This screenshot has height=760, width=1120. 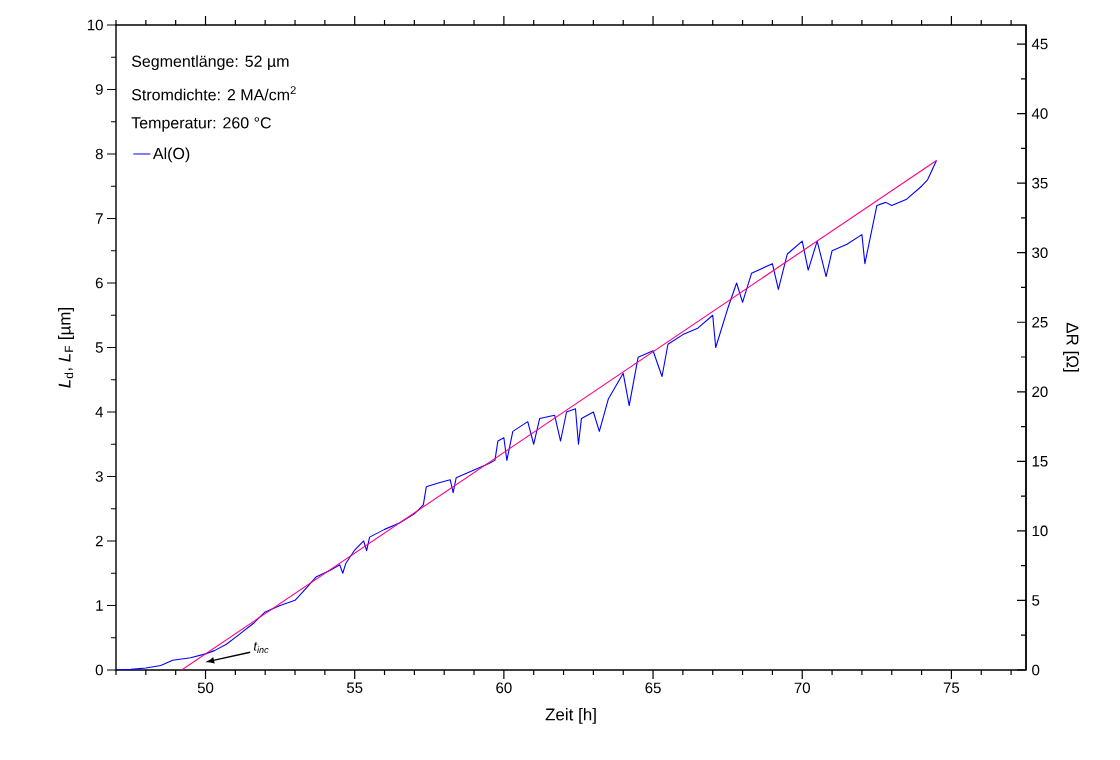 I want to click on y-tick-label: 6, so click(x=99, y=283).